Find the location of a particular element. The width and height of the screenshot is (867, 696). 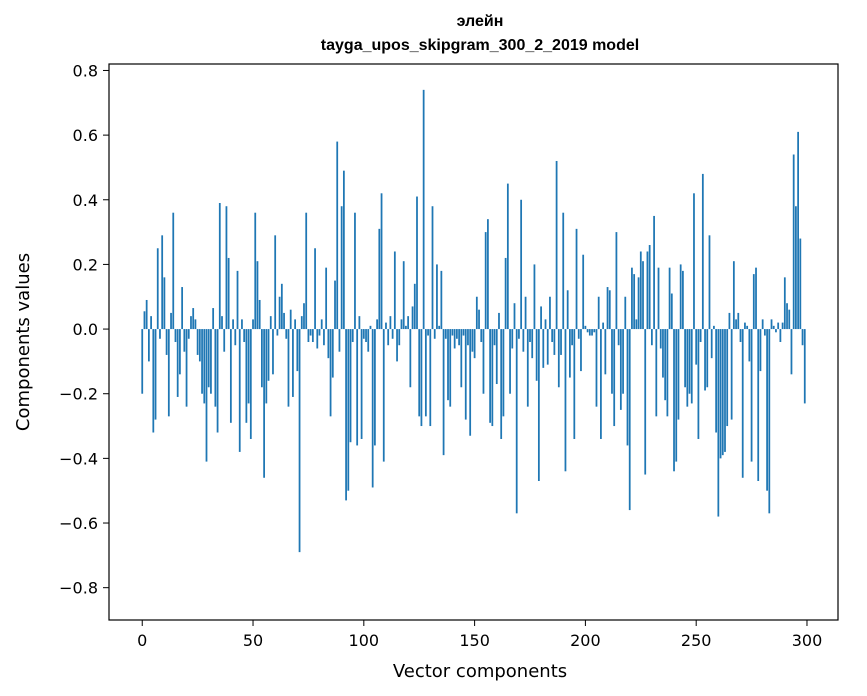

x-tick-label: 100 is located at coordinates (364, 640).